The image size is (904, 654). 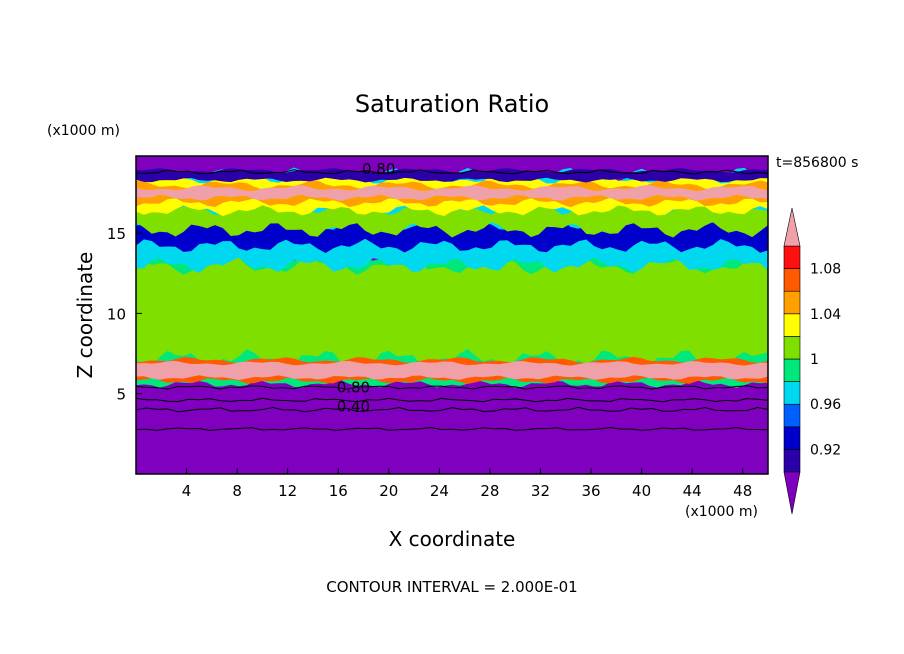 I want to click on y-unit-label: (x1000 m), so click(x=83, y=131).